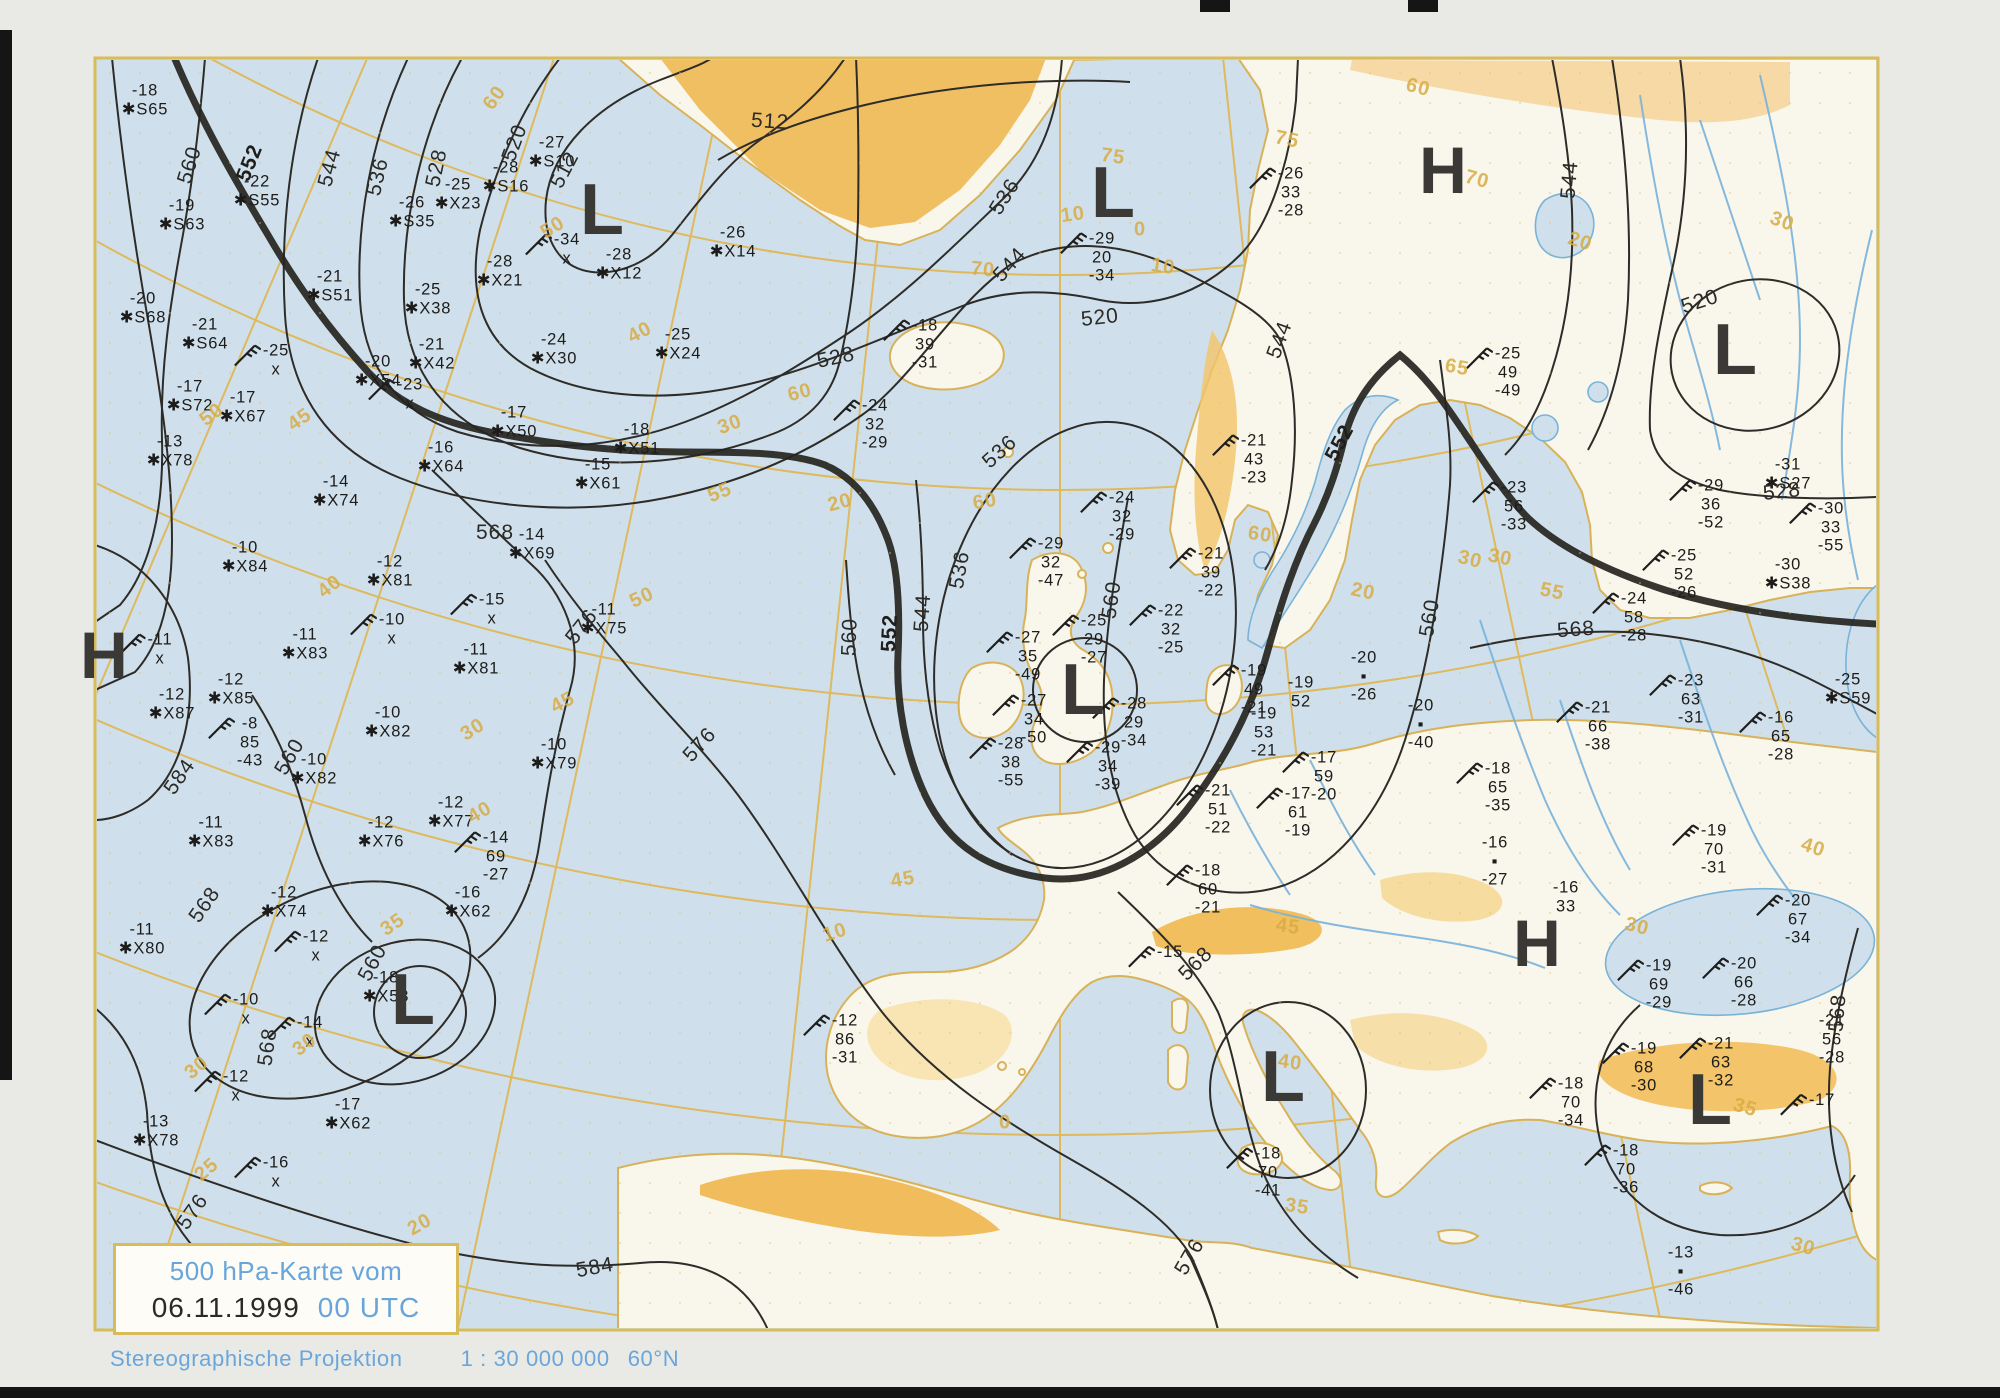 The height and width of the screenshot is (1398, 2000). I want to click on station-value: ✱X12, so click(619, 273).